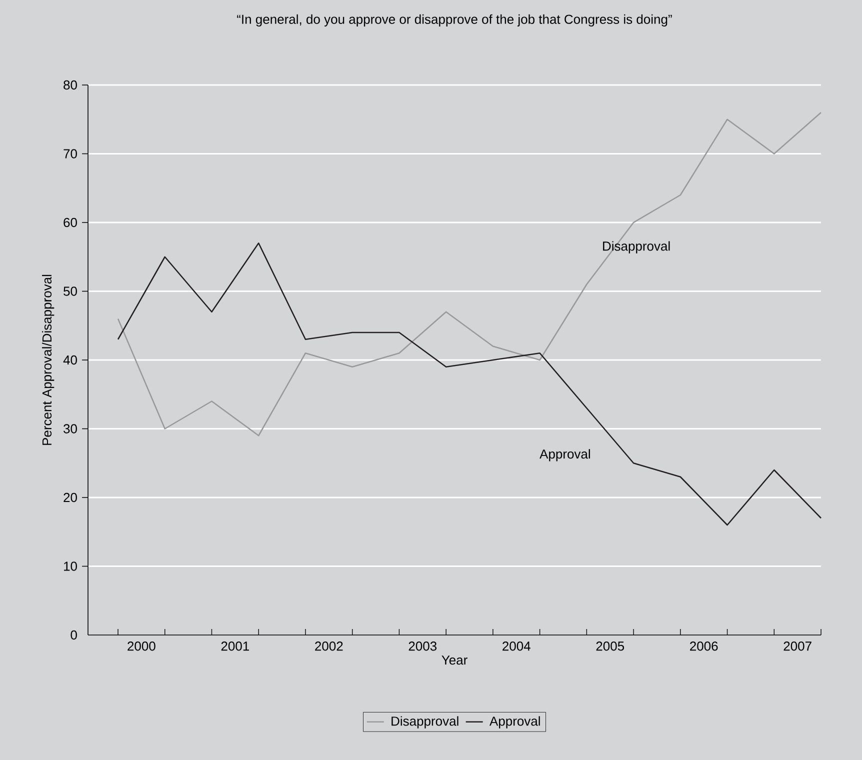 Image resolution: width=862 pixels, height=760 pixels. I want to click on y-axis-title: Percent Approval/Disapproval, so click(48, 359).